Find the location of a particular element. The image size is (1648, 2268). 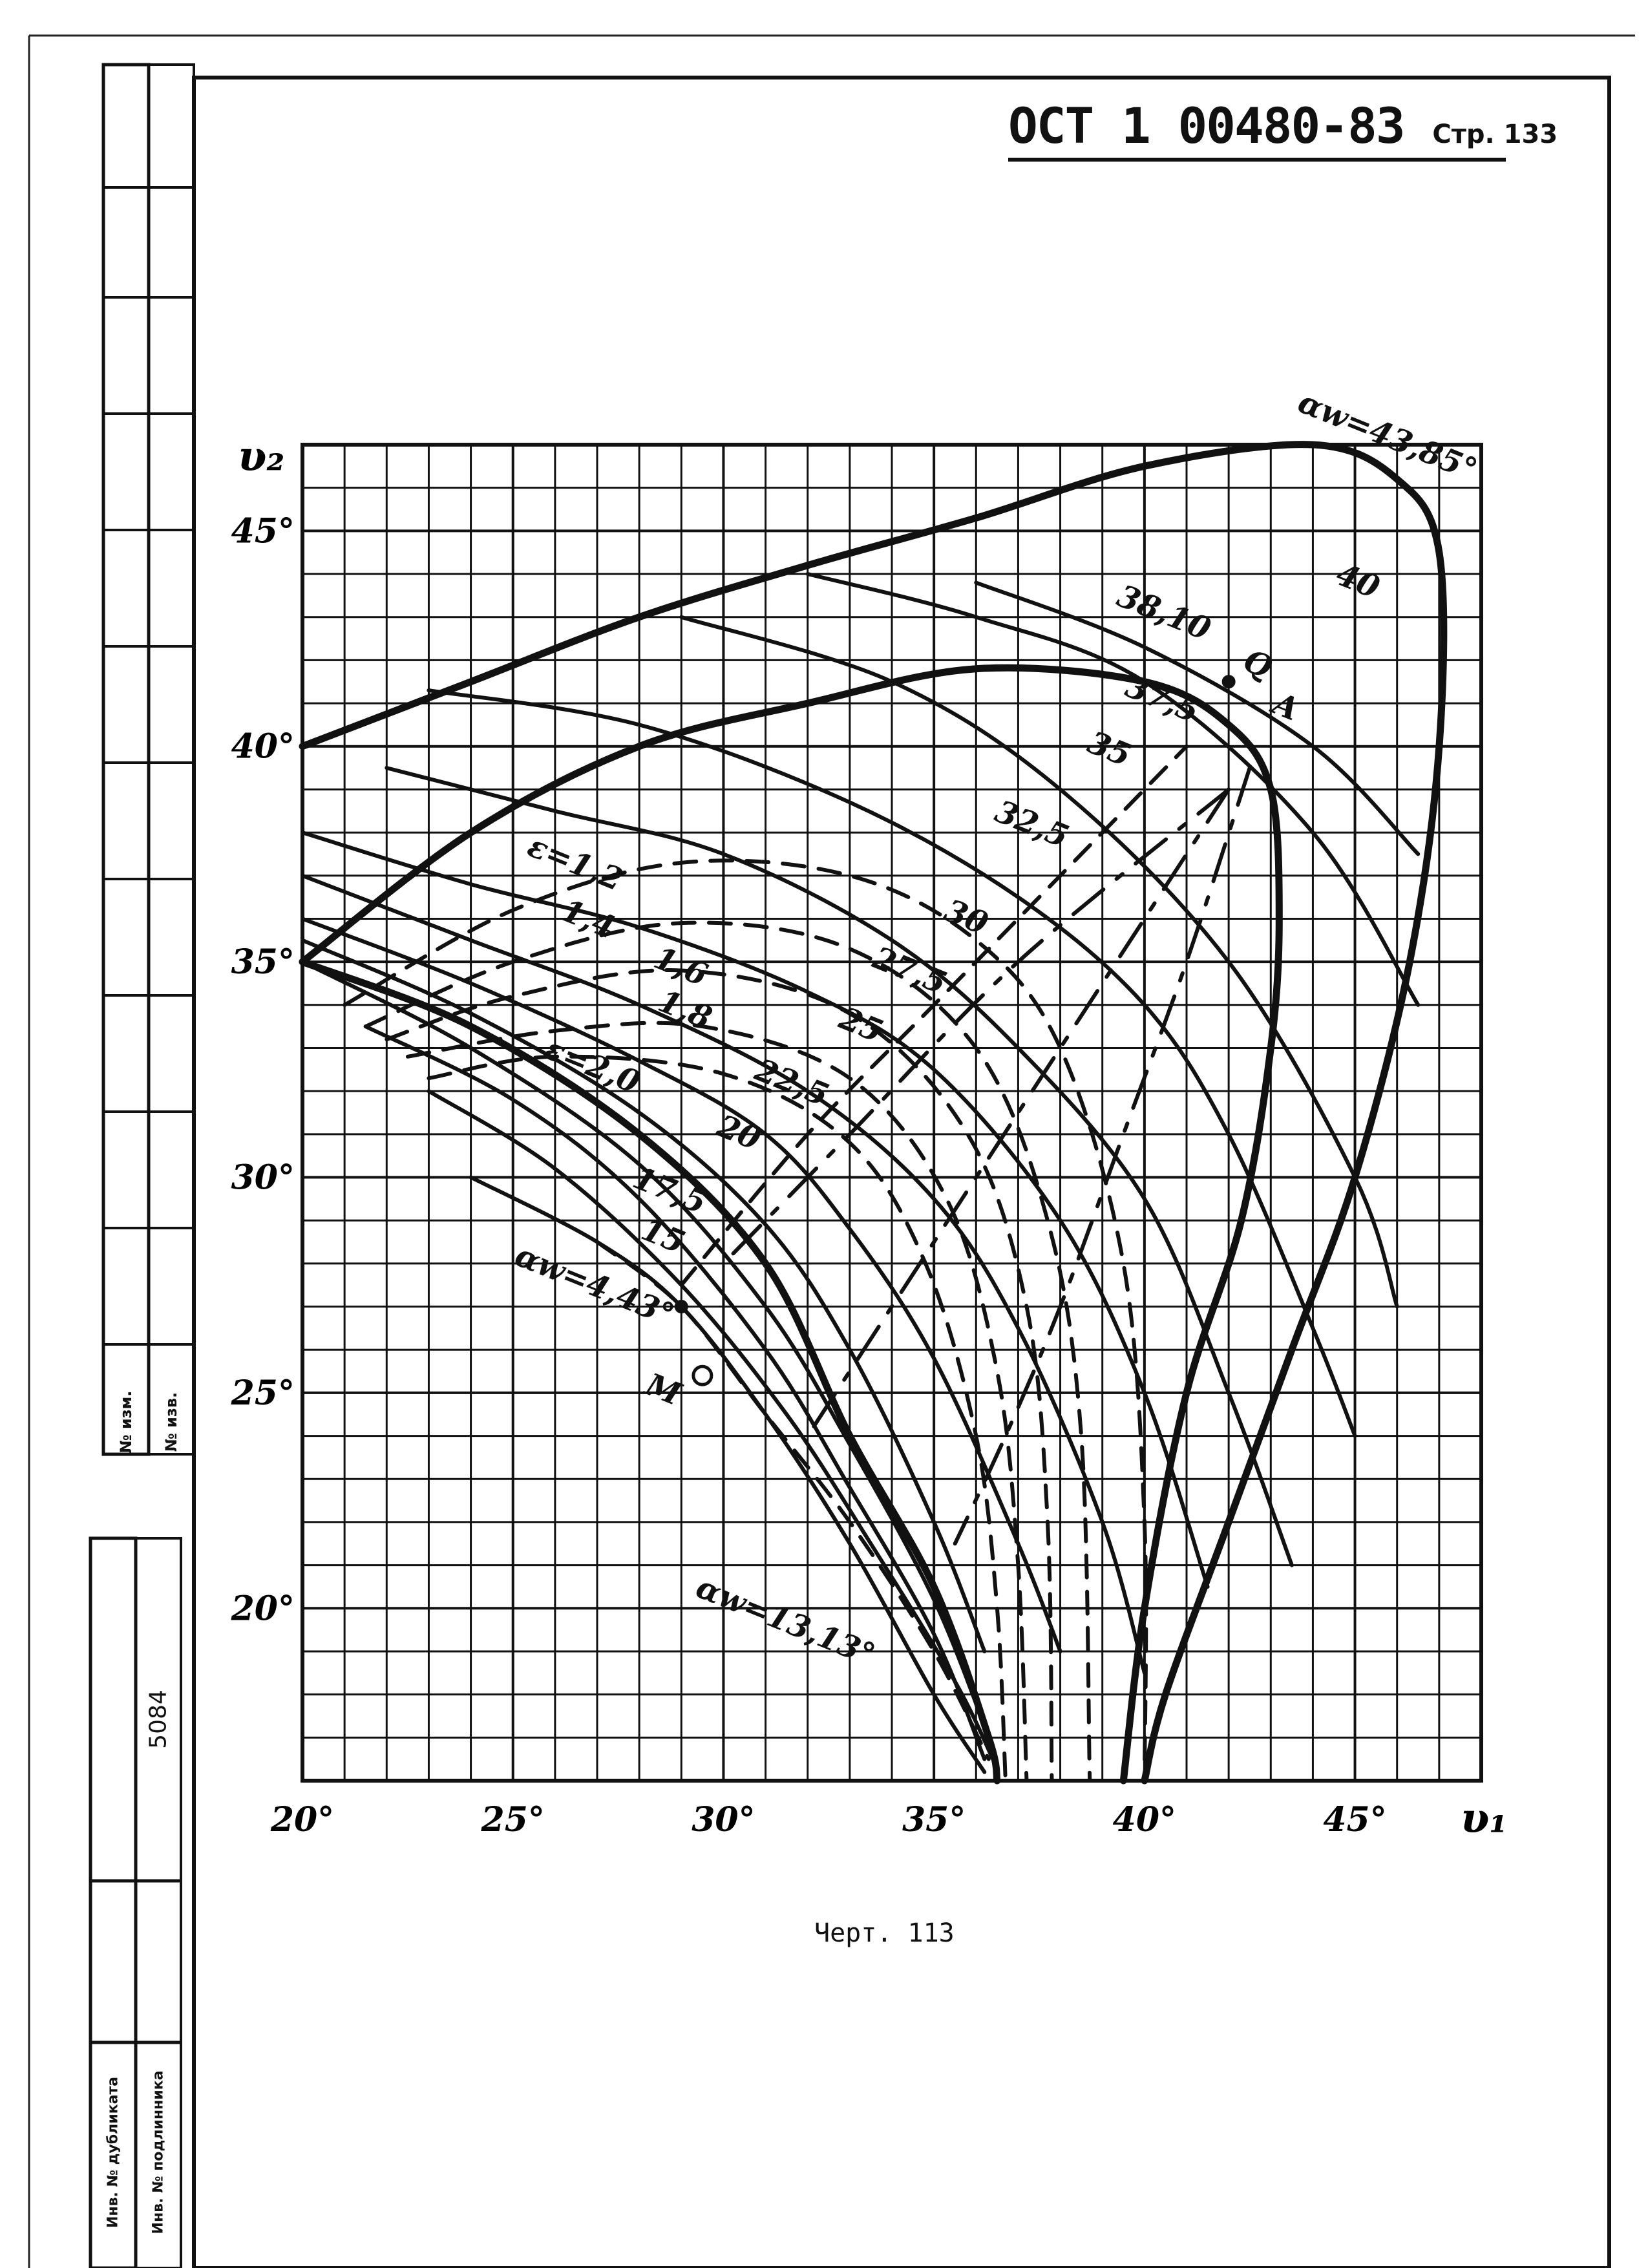

x-tick-label: 25° is located at coordinates (513, 1819).